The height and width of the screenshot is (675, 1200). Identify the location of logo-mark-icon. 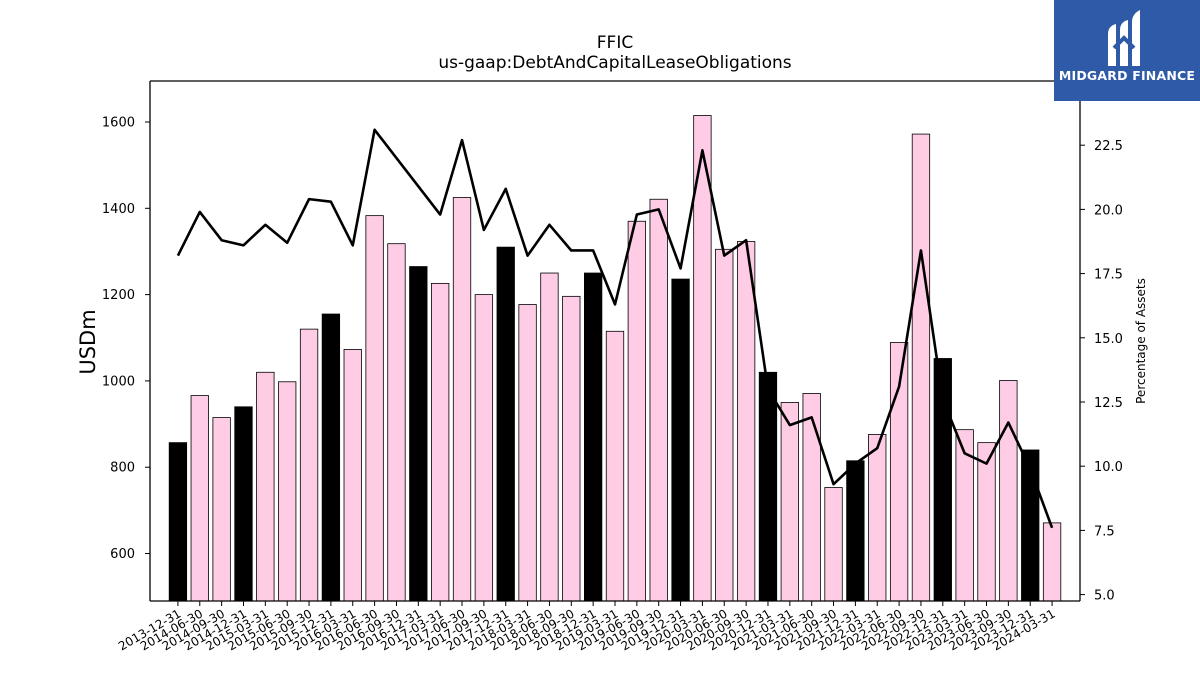
(1124, 38).